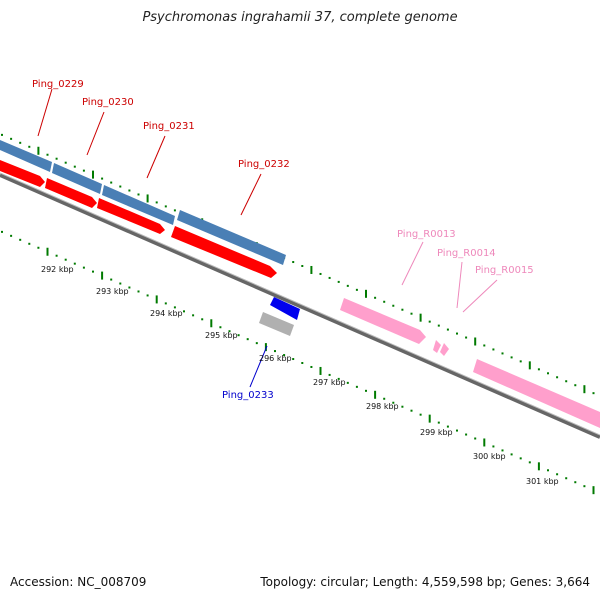 The width and height of the screenshot is (600, 600). What do you see at coordinates (329, 382) in the screenshot?
I see `scale-label-297: 297 kbp` at bounding box center [329, 382].